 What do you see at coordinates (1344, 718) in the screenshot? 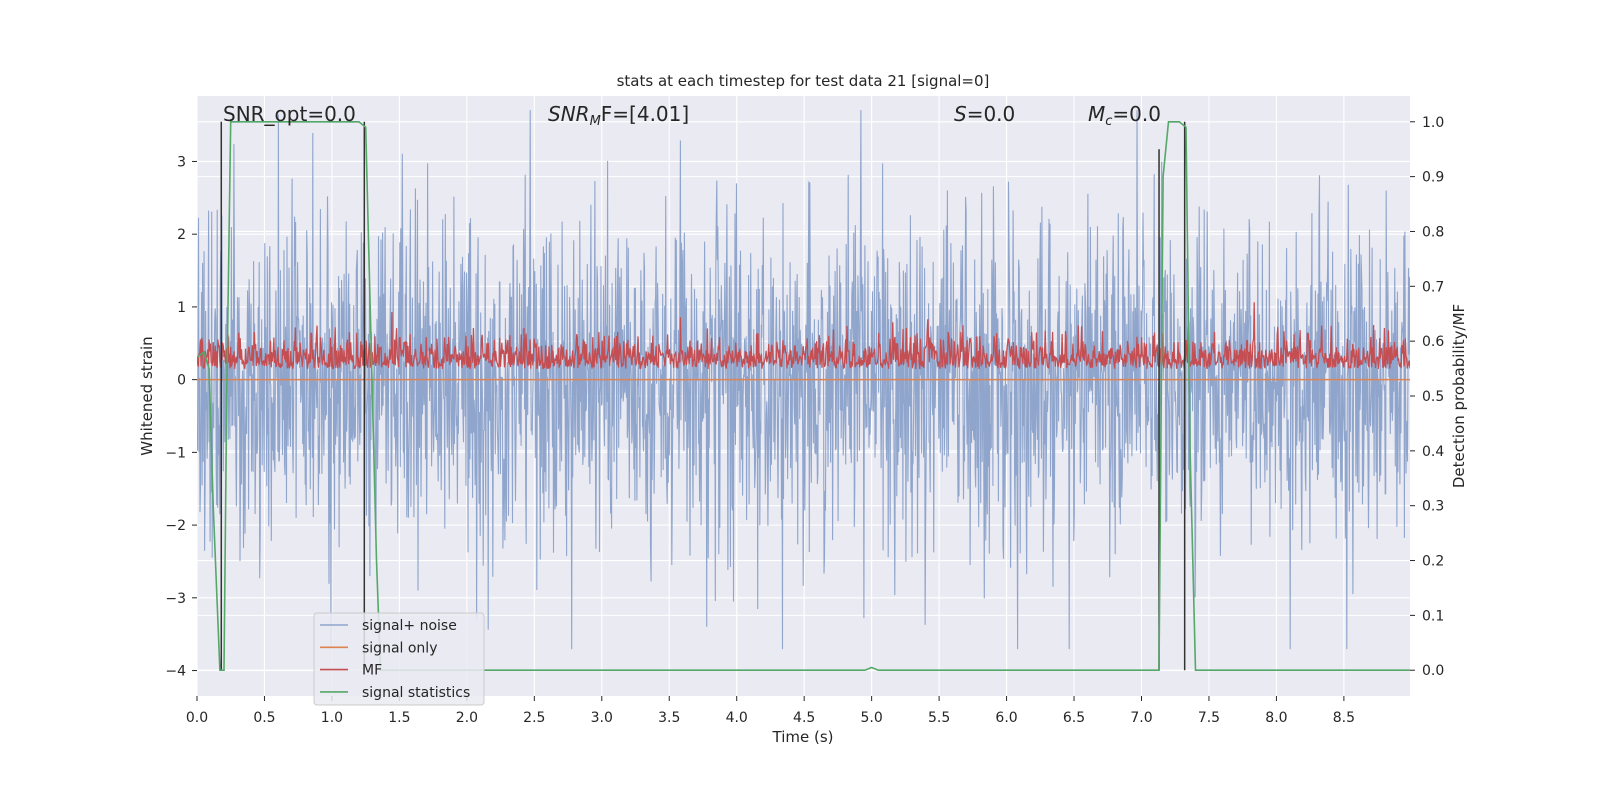
I see `x-tick-label: 8.5` at bounding box center [1344, 718].